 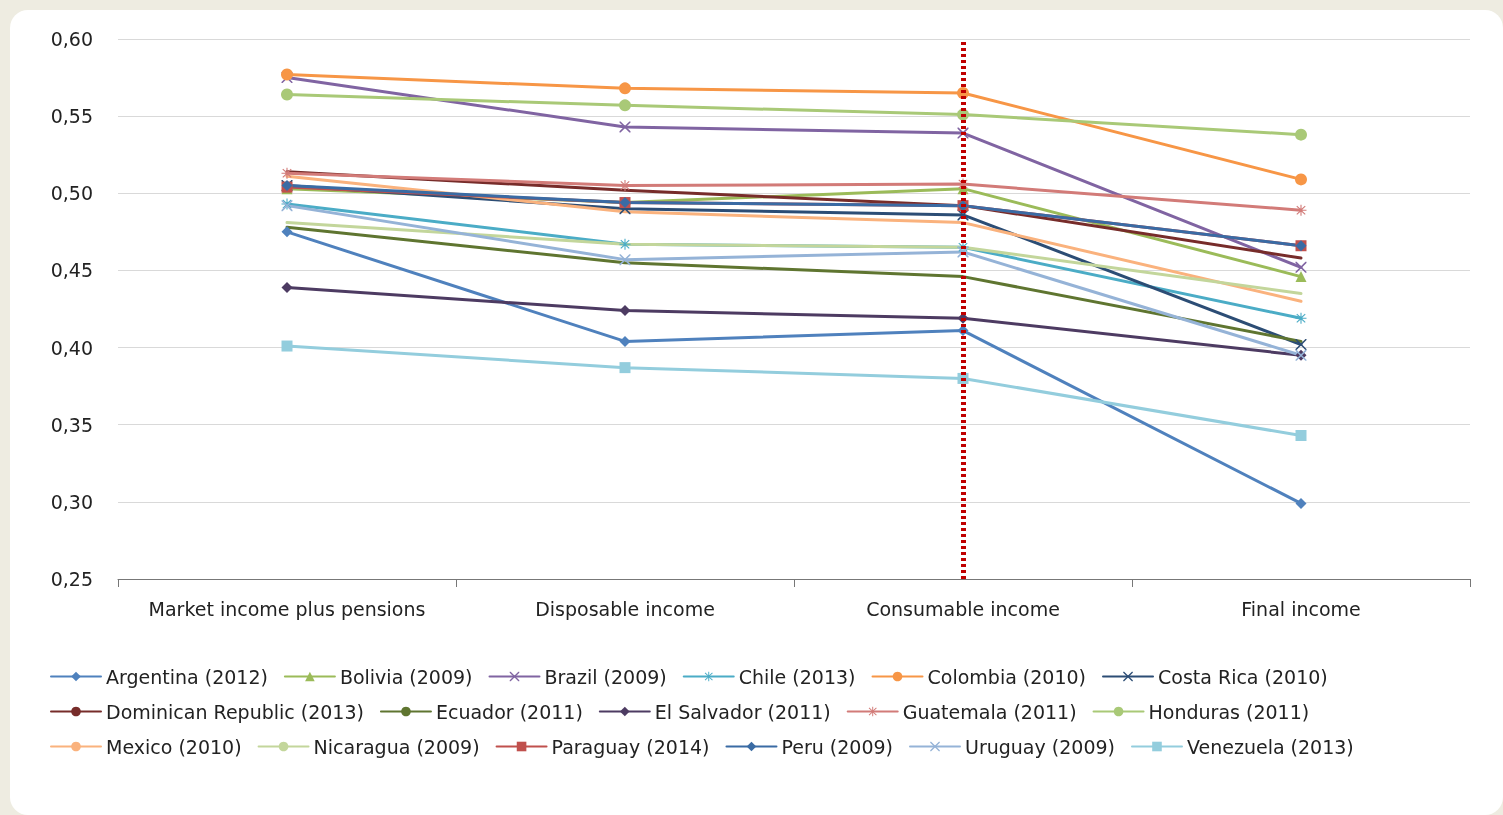 I want to click on legend-label: Mexico (2010), so click(x=174, y=746).